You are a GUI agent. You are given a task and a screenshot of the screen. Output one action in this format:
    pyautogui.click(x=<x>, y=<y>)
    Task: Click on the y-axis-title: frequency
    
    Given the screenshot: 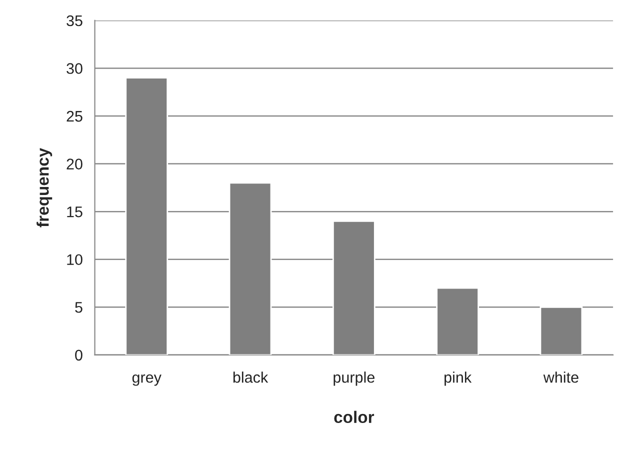 What is the action you would take?
    pyautogui.click(x=44, y=188)
    